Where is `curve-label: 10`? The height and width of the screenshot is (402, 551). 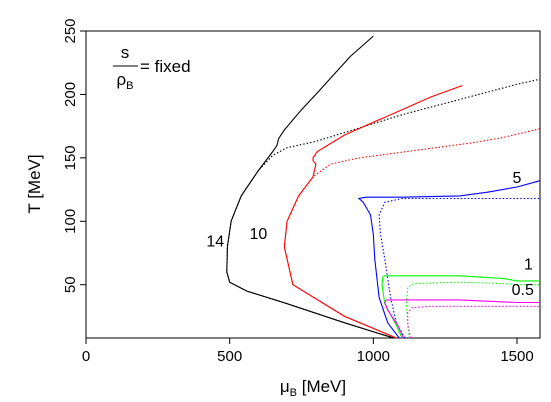 curve-label: 10 is located at coordinates (259, 234).